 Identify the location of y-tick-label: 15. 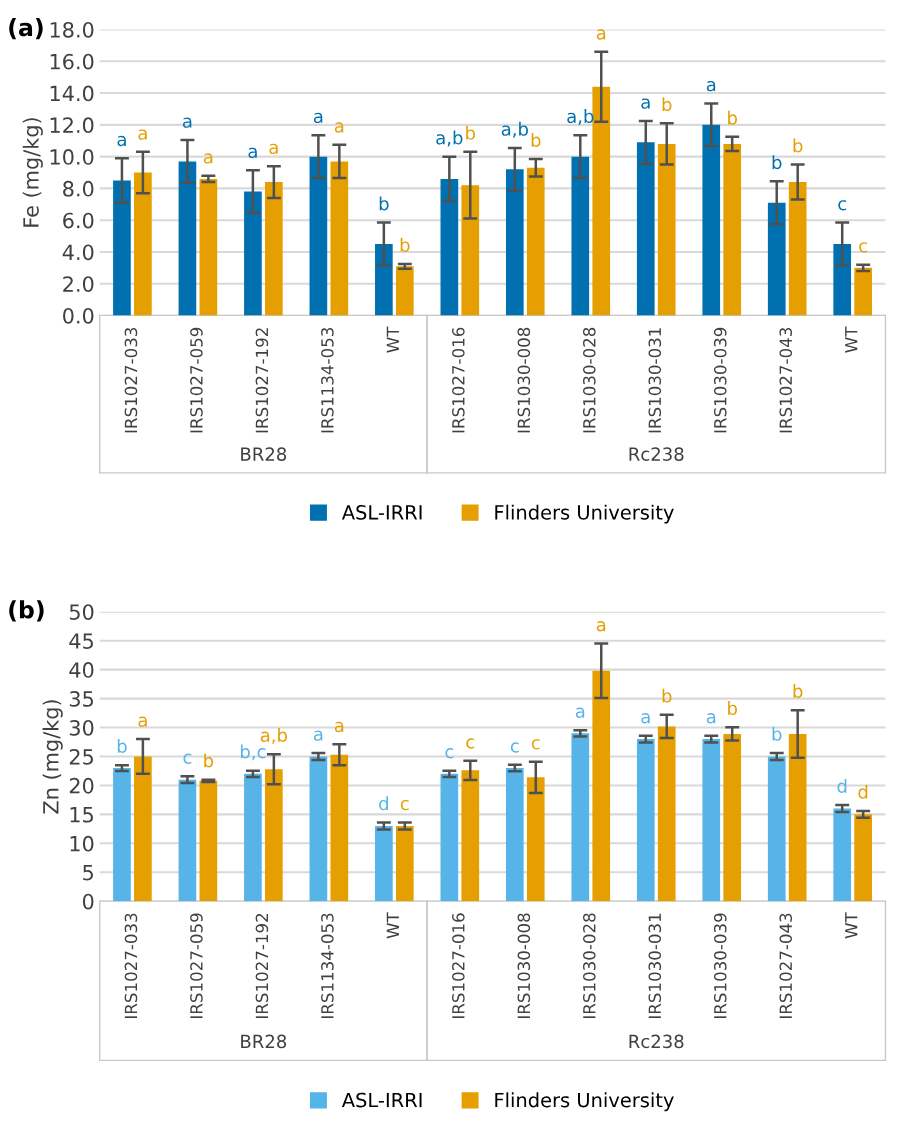
(81, 815).